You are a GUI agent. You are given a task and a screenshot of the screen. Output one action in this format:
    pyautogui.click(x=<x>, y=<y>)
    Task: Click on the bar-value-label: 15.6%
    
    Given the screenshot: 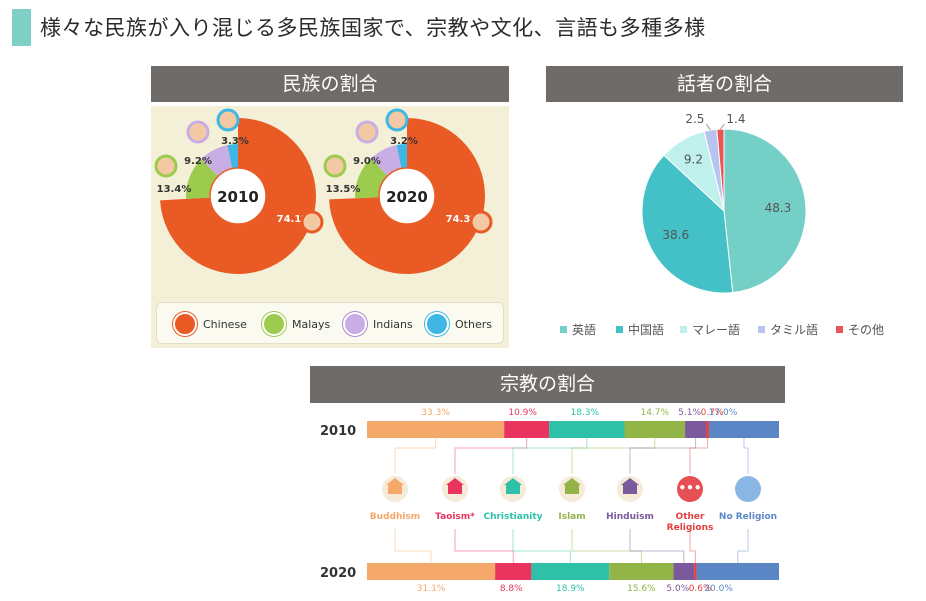 What is the action you would take?
    pyautogui.click(x=641, y=589)
    